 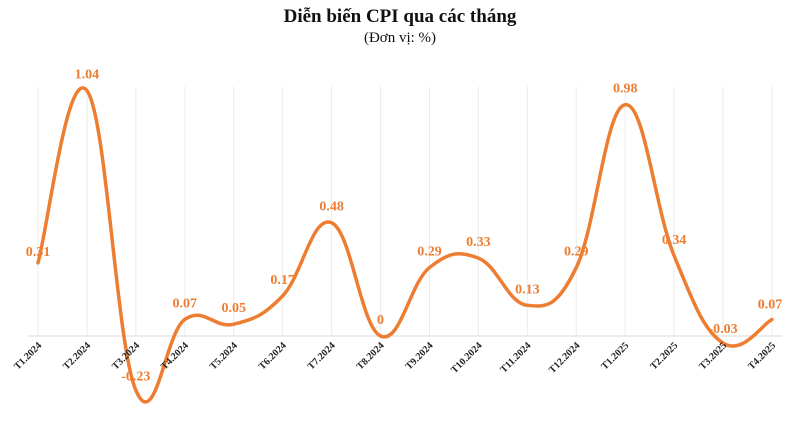 I want to click on x-tick-label: T1.2025, so click(x=615, y=356).